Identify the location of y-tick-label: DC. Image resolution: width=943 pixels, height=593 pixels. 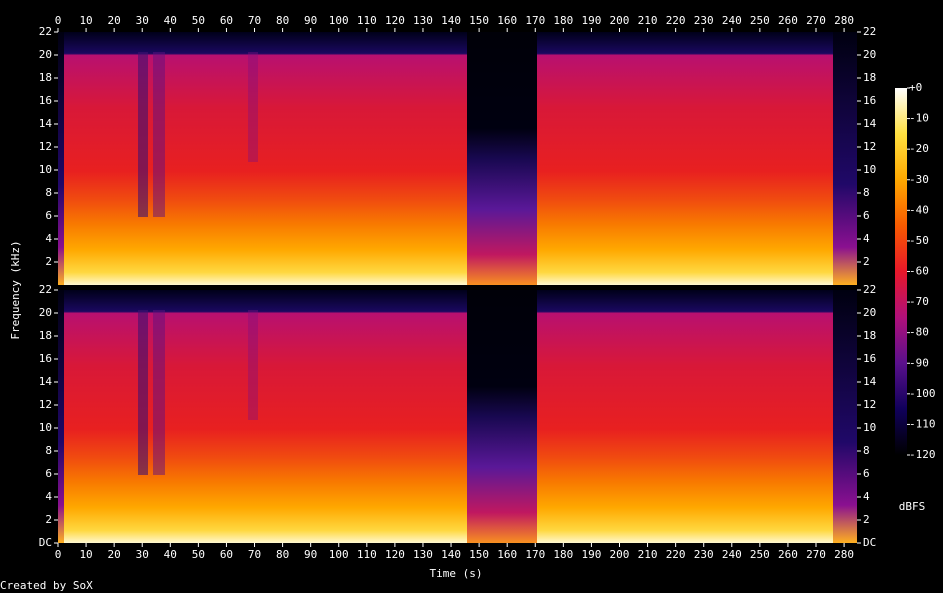
(45, 542).